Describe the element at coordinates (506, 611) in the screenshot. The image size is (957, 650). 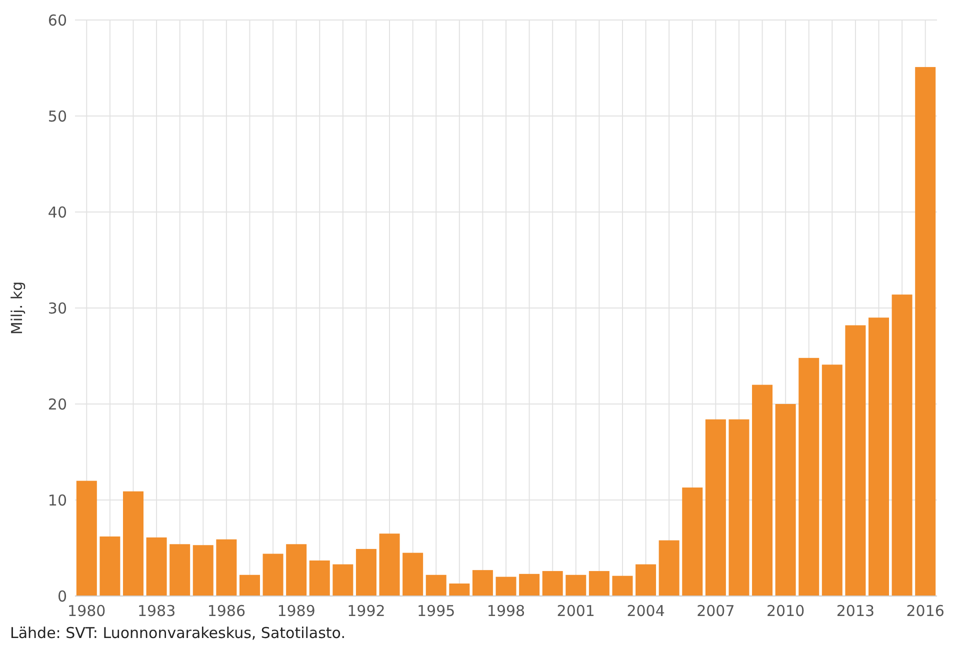
I see `x-tick-label: 1998` at that location.